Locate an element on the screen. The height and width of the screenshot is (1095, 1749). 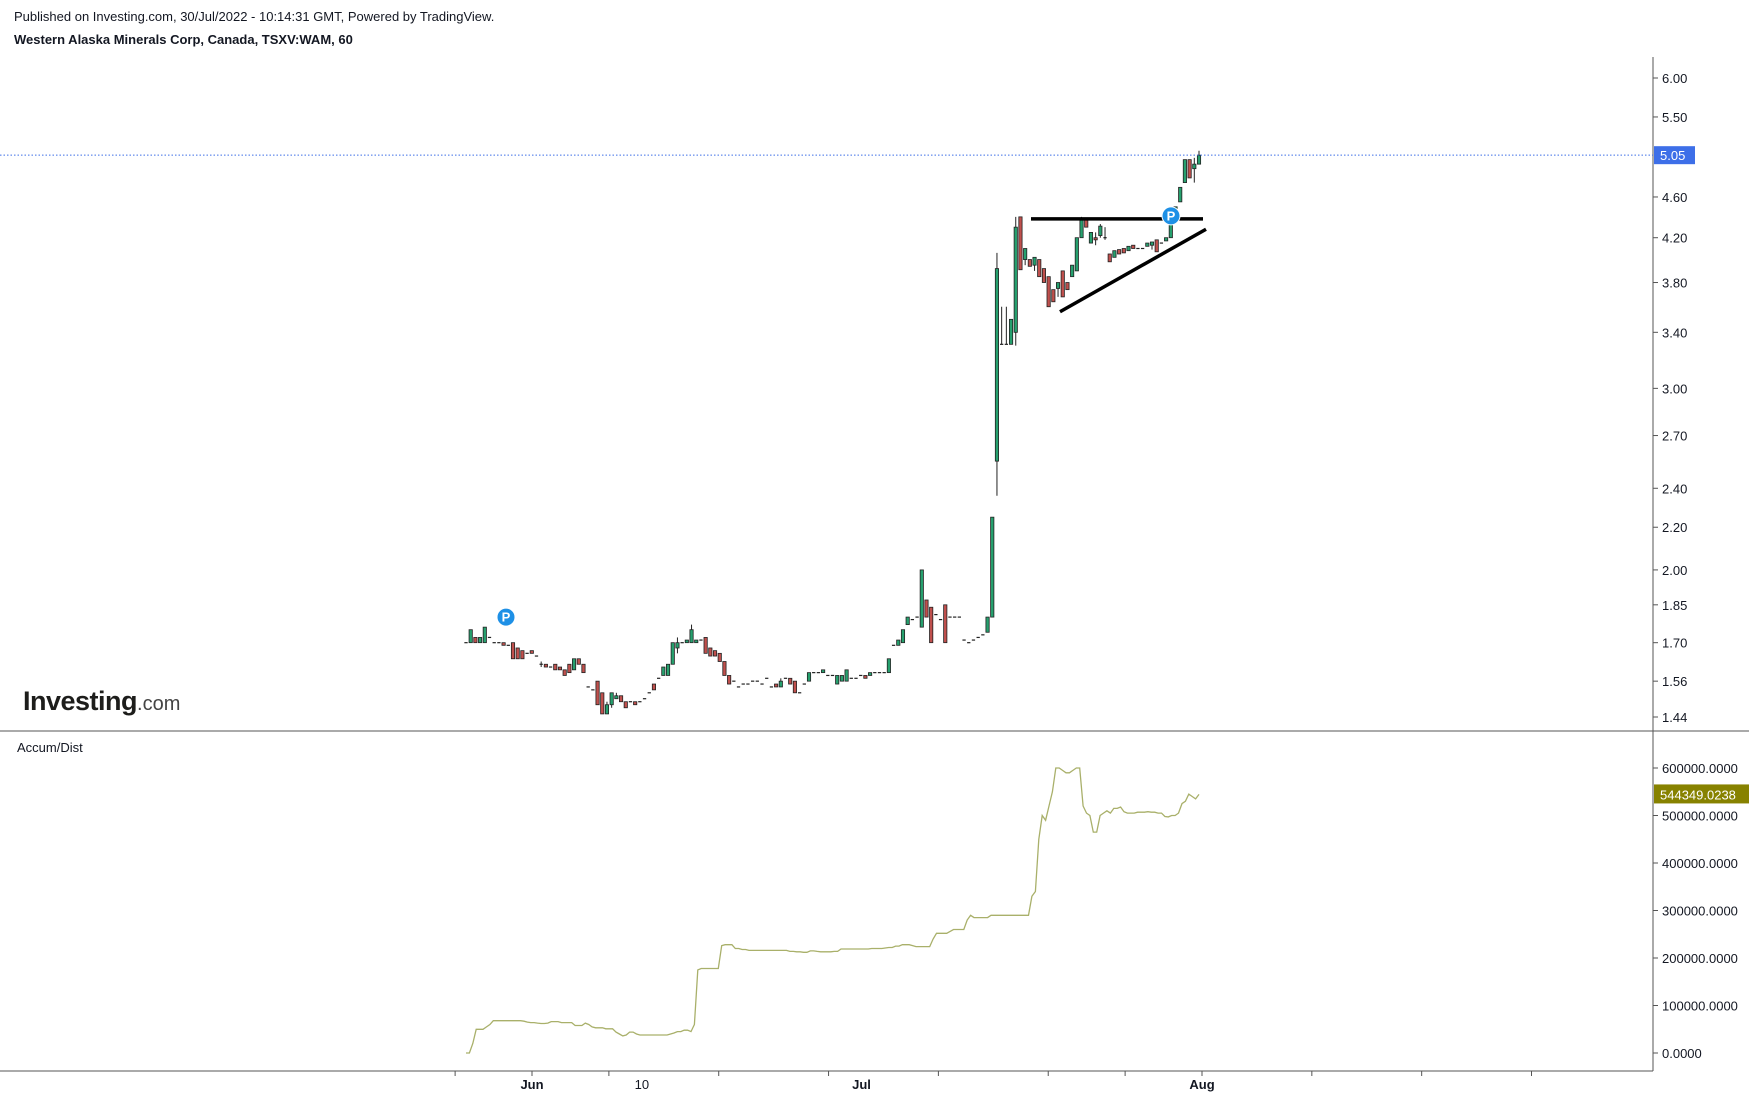
ad-tick-label: 100000.0000 is located at coordinates (1700, 1006).